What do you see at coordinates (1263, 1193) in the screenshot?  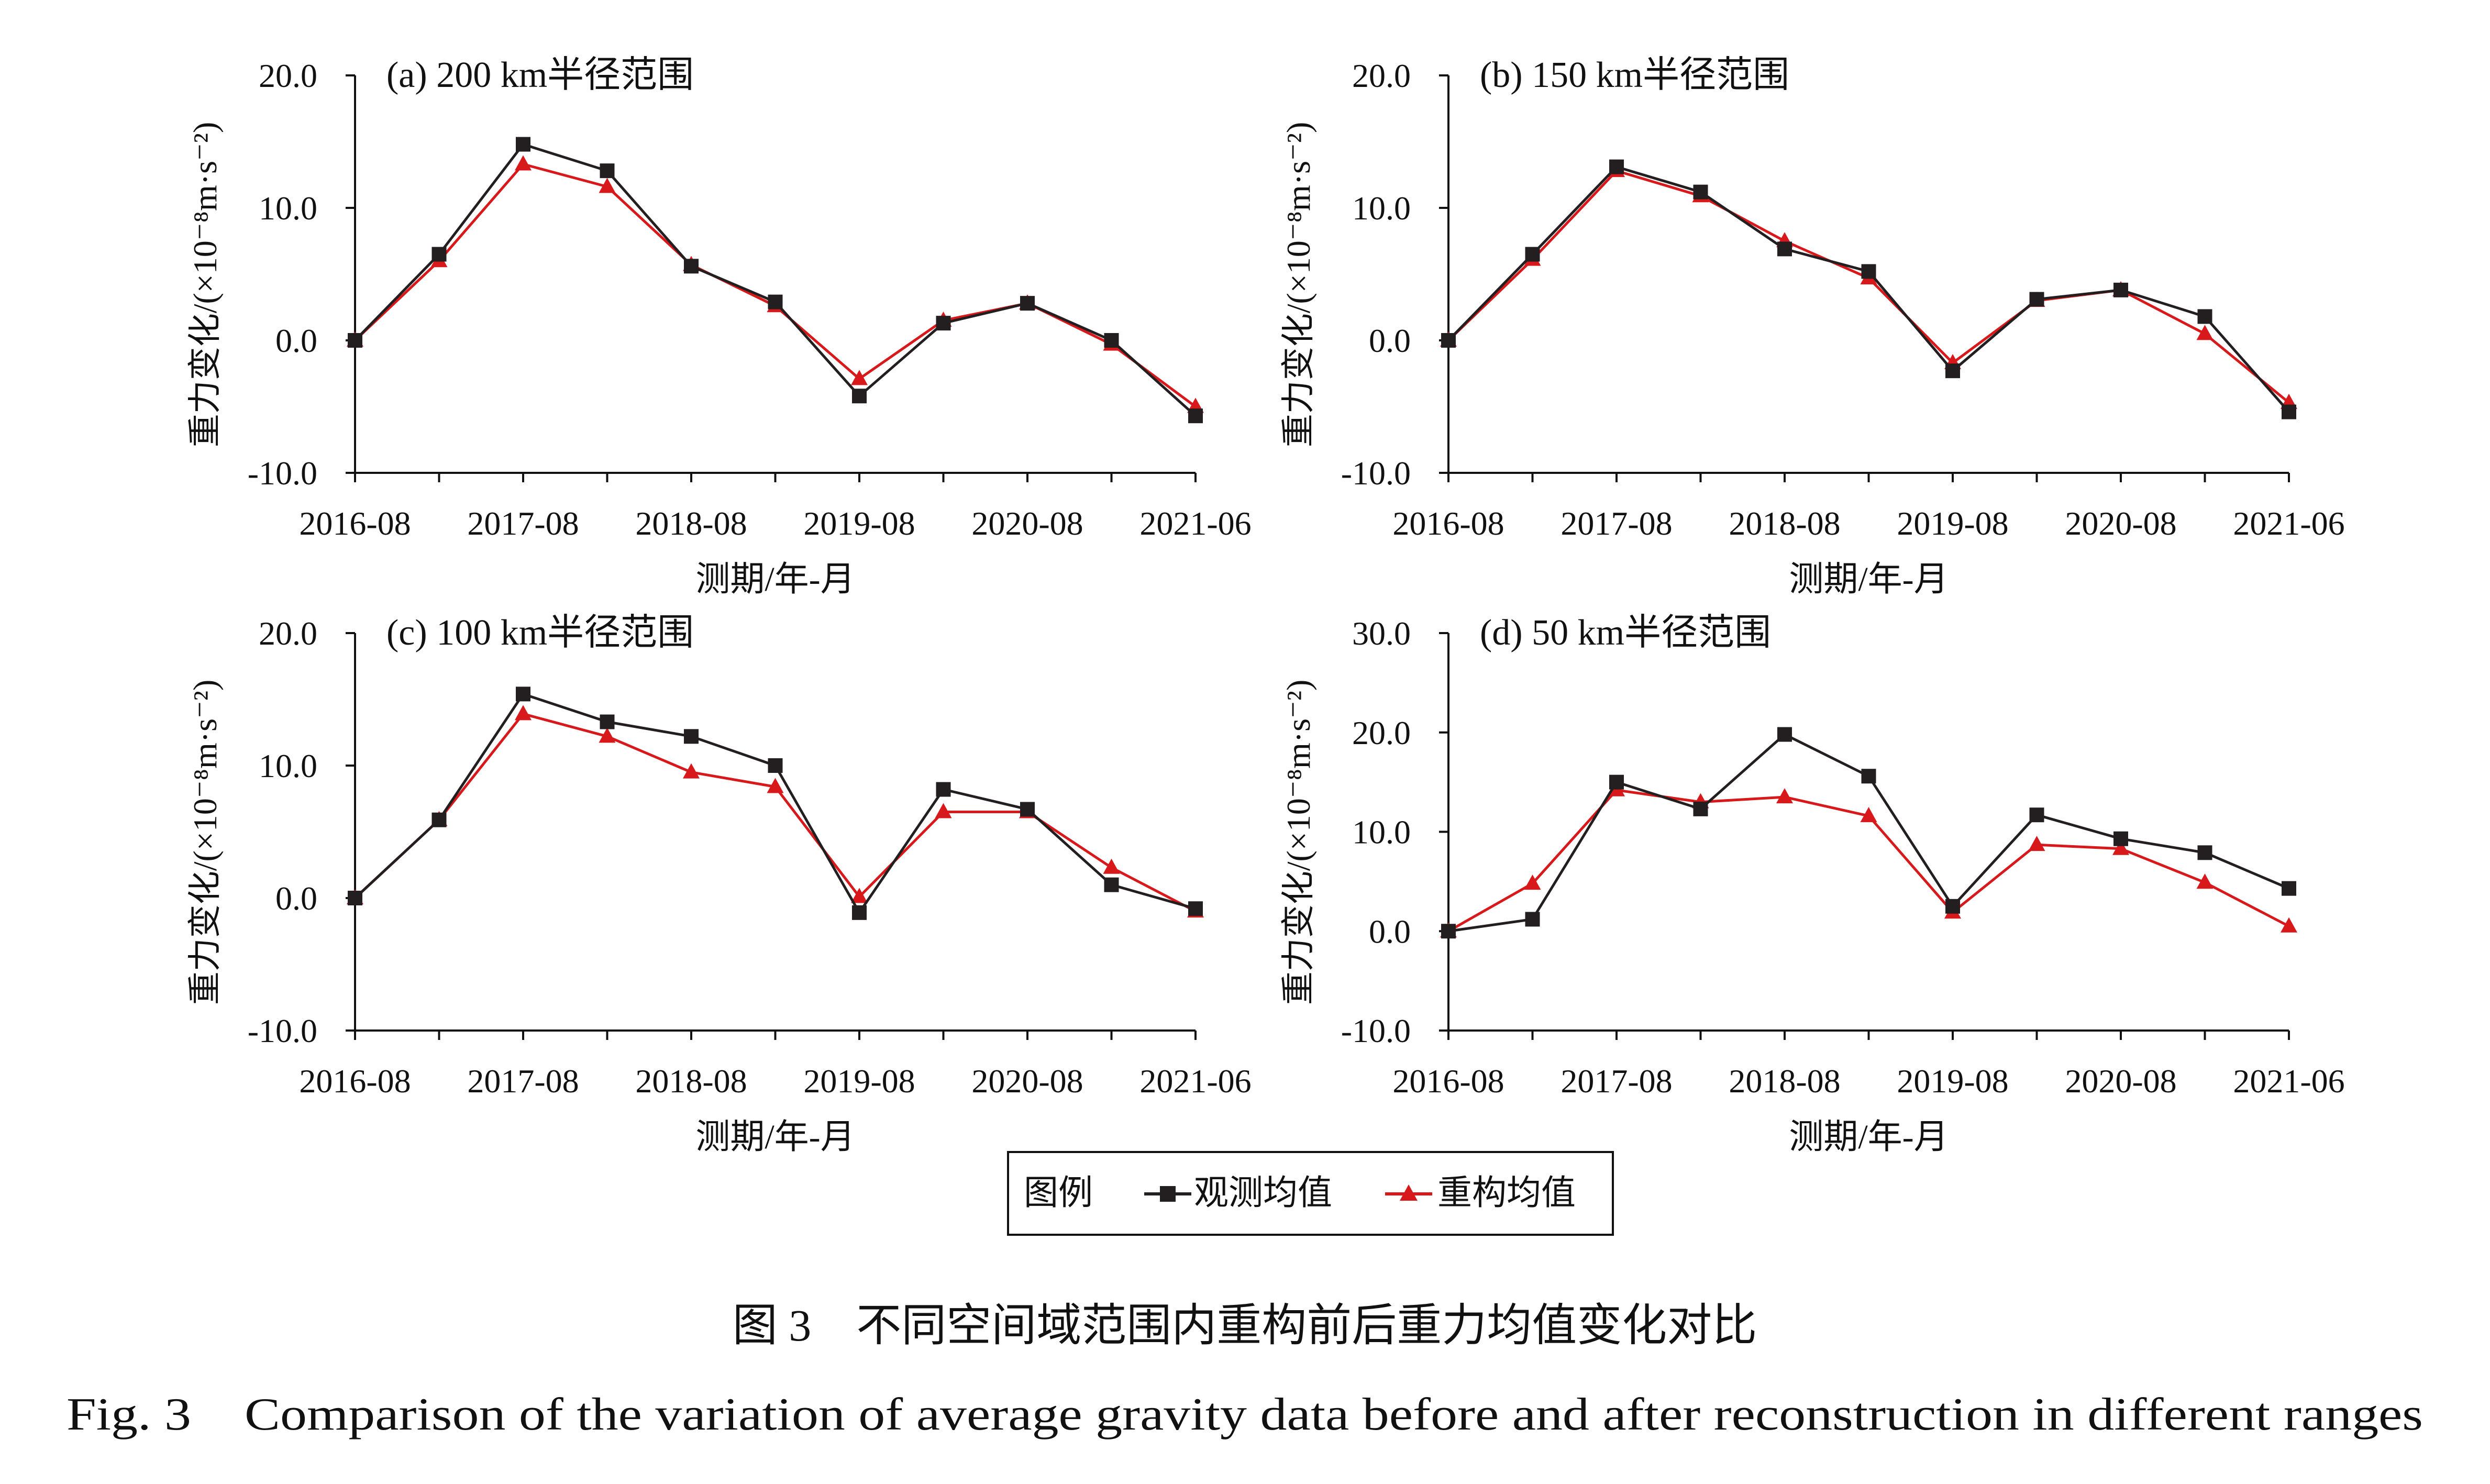 I see `legend-observed-label: 观测均值` at bounding box center [1263, 1193].